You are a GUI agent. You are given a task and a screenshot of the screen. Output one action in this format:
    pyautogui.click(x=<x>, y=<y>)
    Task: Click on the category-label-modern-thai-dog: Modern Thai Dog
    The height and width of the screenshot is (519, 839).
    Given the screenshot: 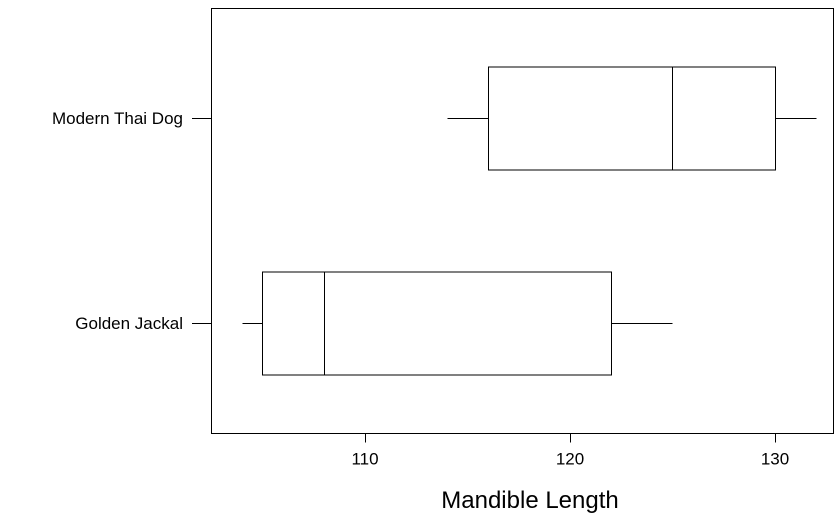 What is the action you would take?
    pyautogui.click(x=117, y=118)
    